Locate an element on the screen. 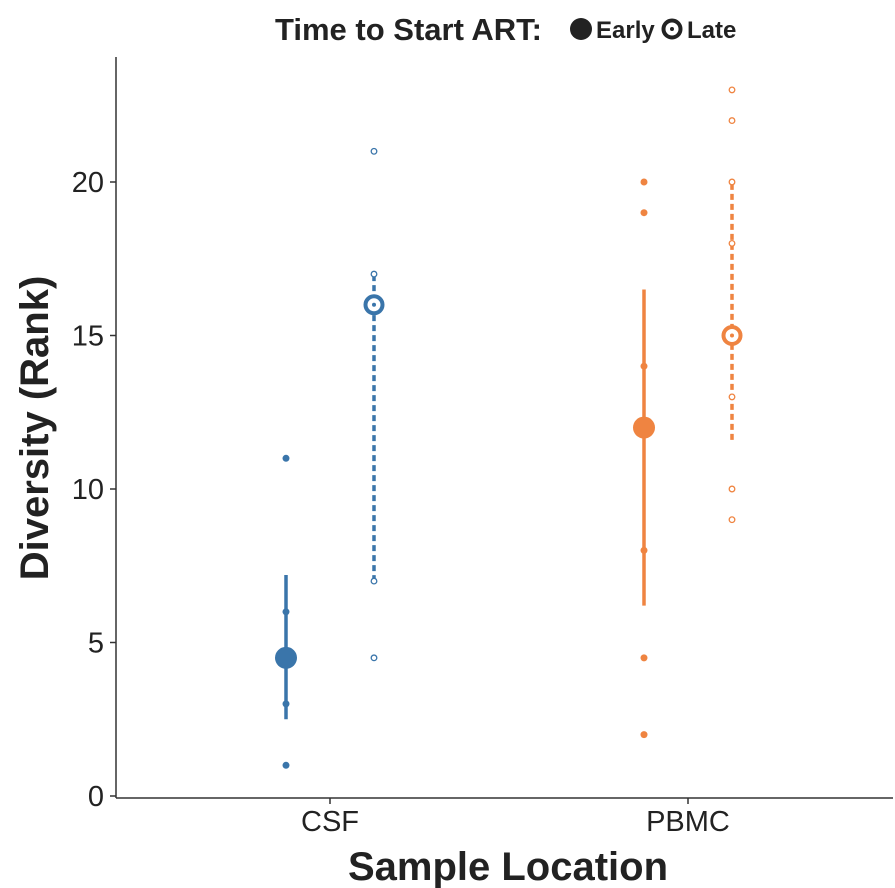 Image resolution: width=895 pixels, height=888 pixels. legend-marker-late-center is located at coordinates (672, 29).